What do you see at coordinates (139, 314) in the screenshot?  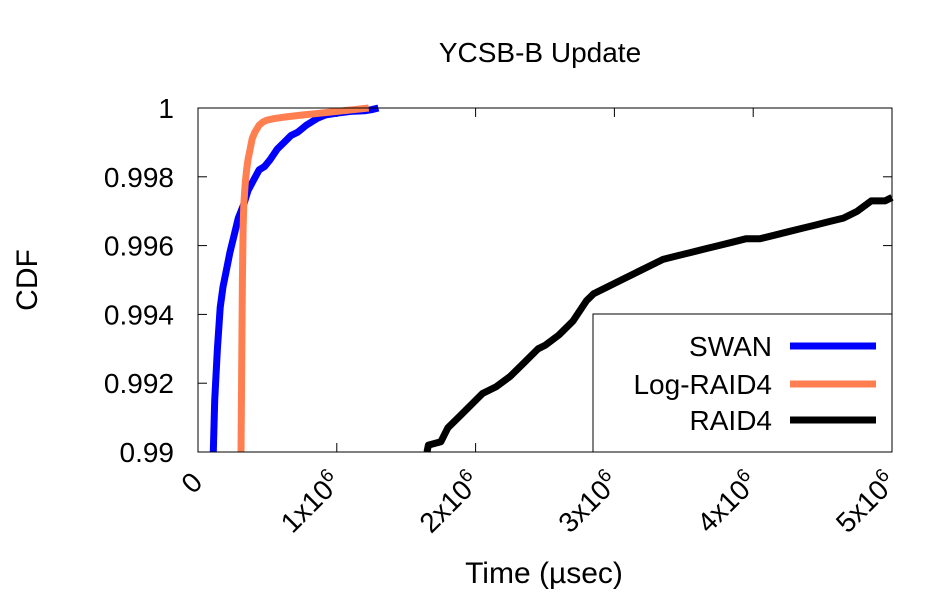 I see `y-tick-label: 0.994` at bounding box center [139, 314].